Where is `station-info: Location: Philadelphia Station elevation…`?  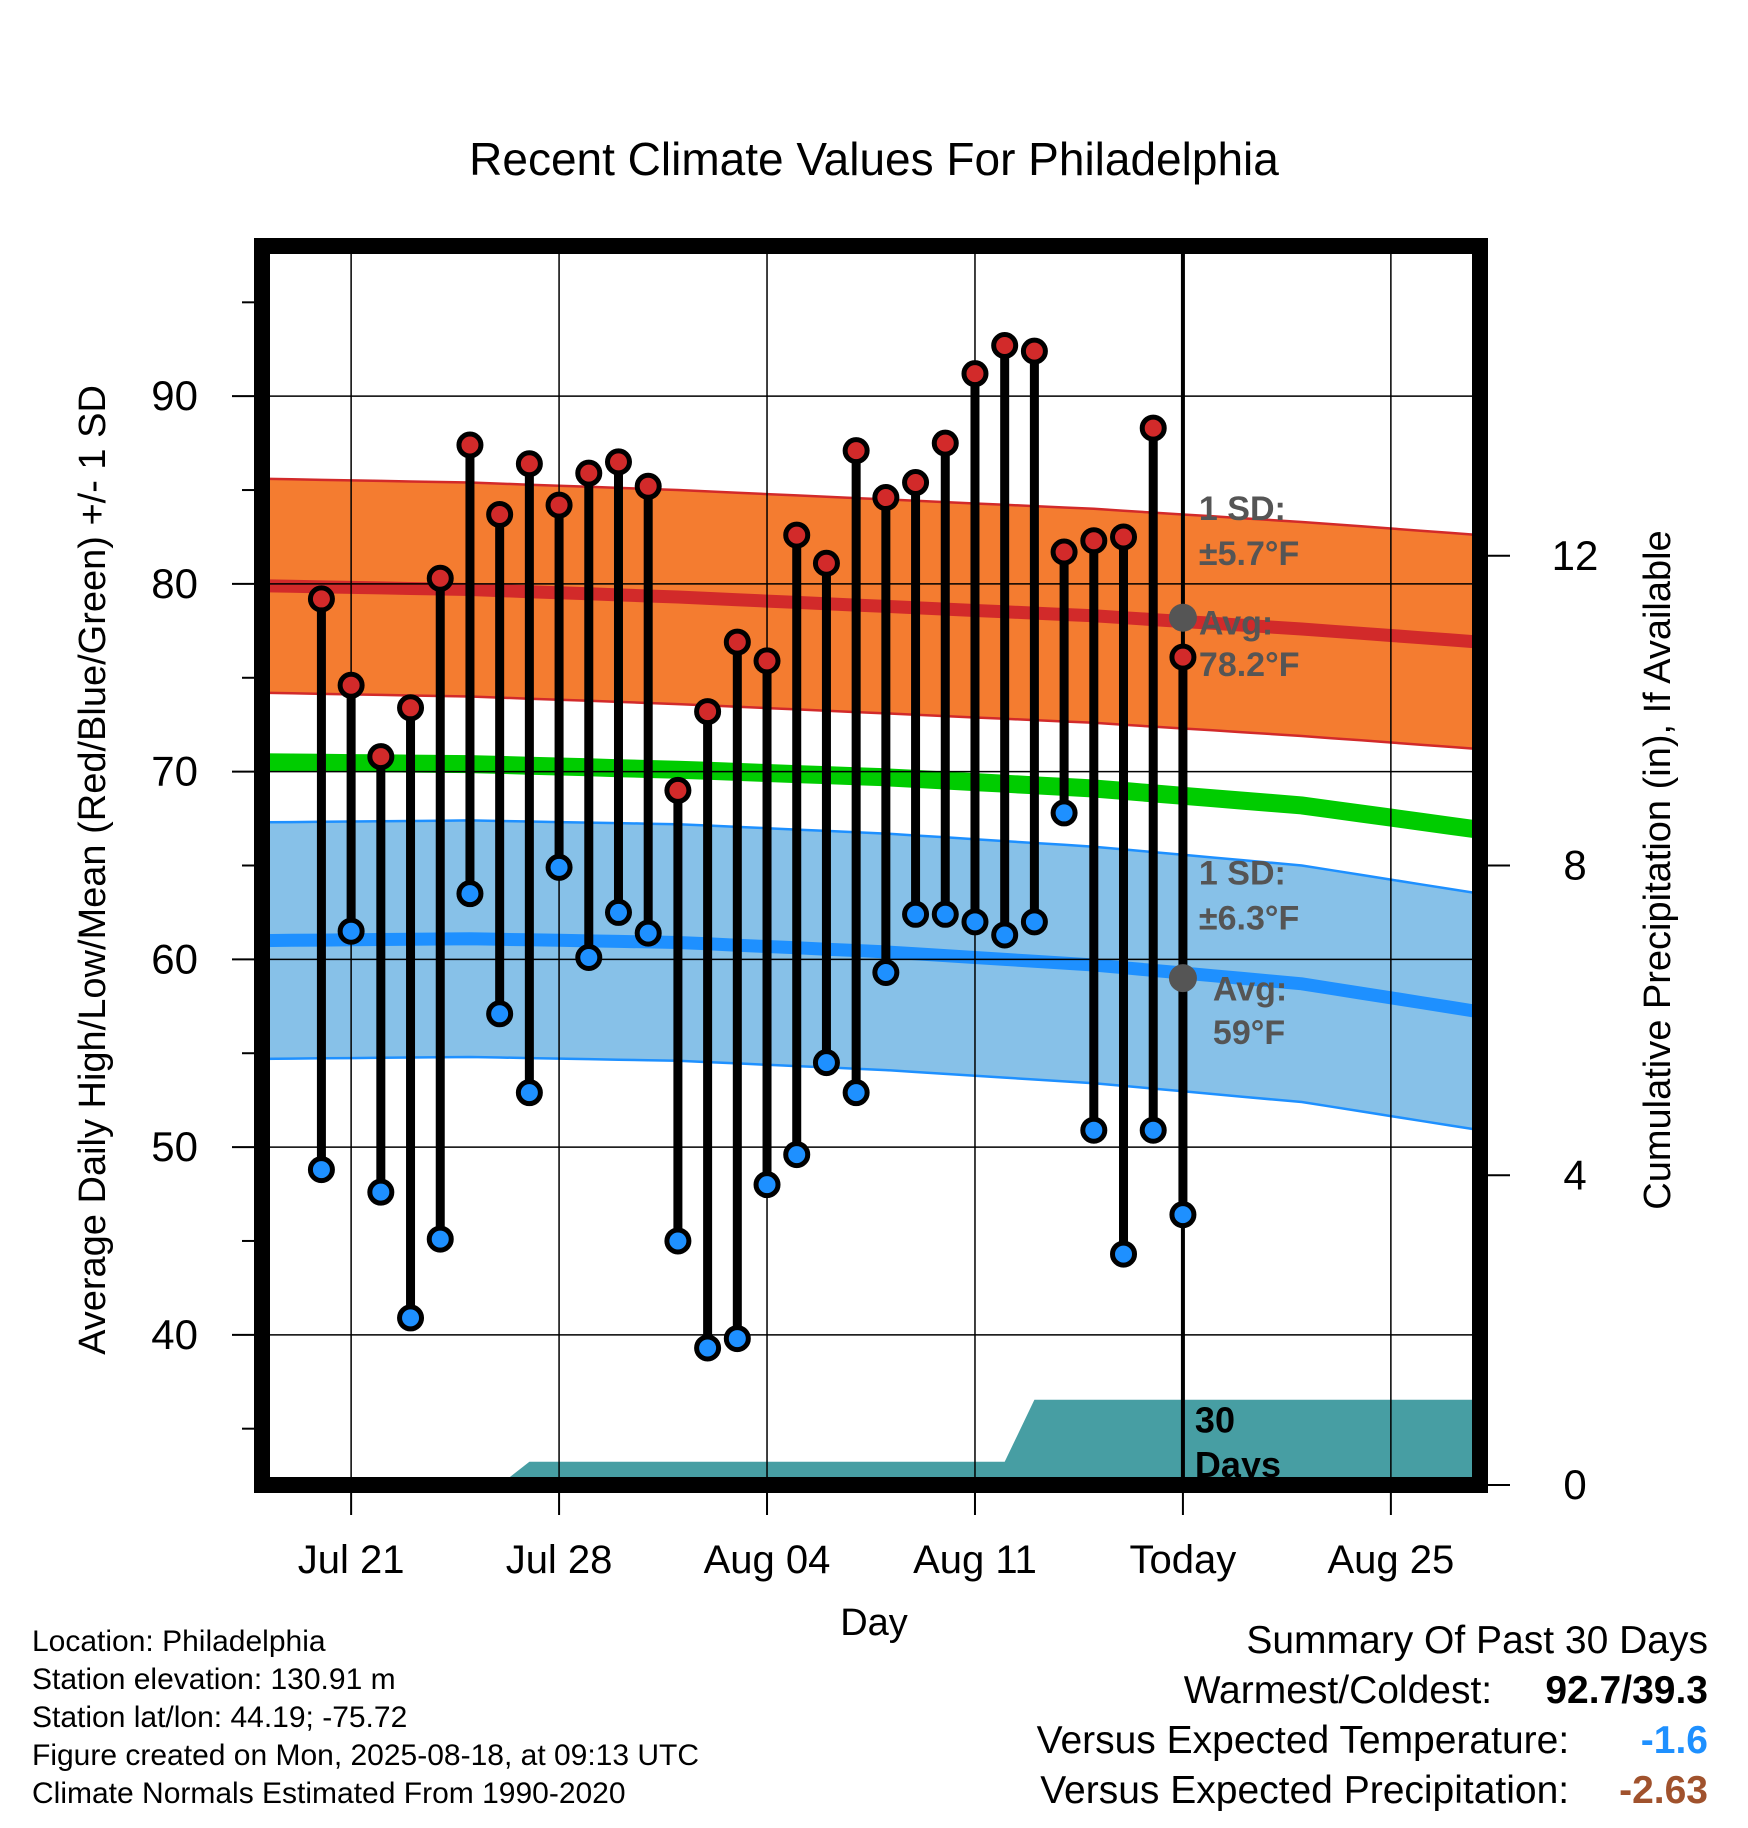 station-info: Location: Philadelphia Station elevation… is located at coordinates (365, 1718).